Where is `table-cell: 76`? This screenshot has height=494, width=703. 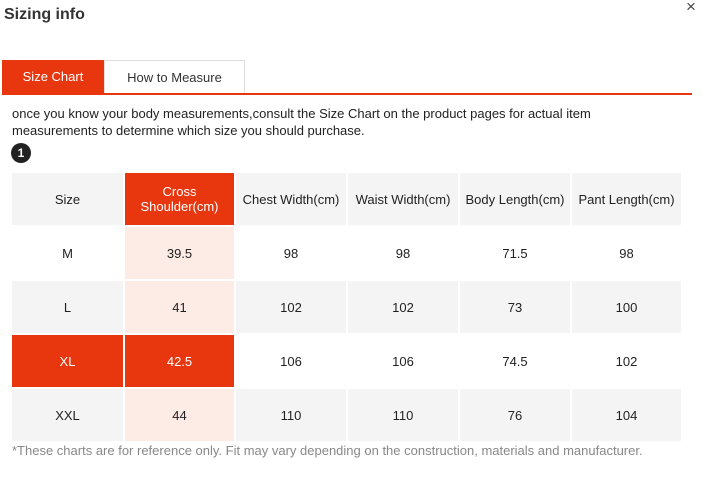
table-cell: 76 is located at coordinates (515, 415).